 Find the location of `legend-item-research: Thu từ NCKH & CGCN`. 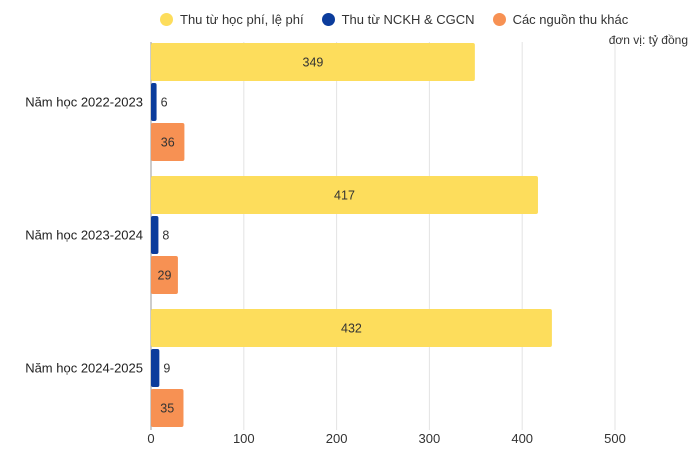

legend-item-research: Thu từ NCKH & CGCN is located at coordinates (398, 19).